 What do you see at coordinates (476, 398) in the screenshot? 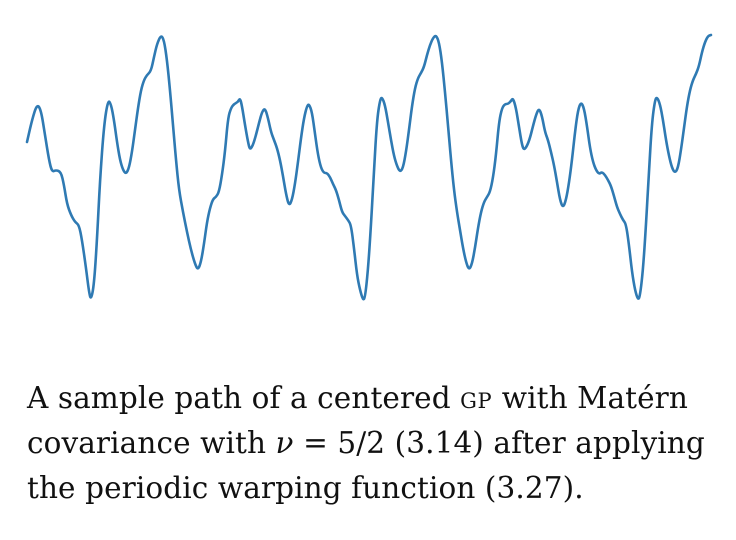
I see `caption-gp-abbrev: GP` at bounding box center [476, 398].